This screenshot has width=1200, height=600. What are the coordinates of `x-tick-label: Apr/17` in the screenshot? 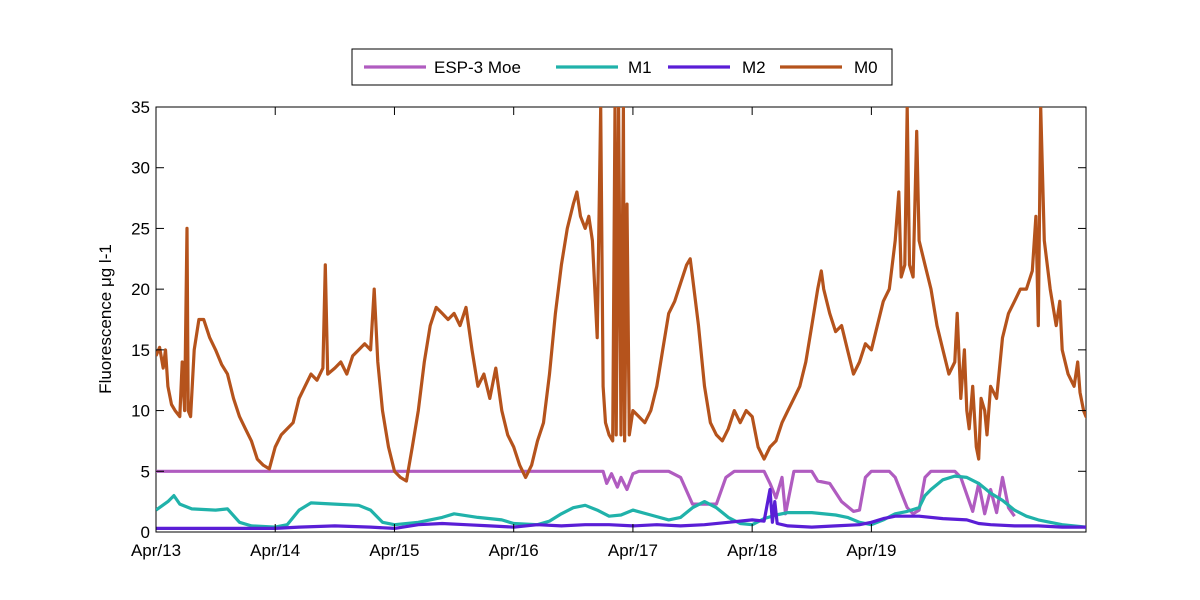 It's located at (633, 550).